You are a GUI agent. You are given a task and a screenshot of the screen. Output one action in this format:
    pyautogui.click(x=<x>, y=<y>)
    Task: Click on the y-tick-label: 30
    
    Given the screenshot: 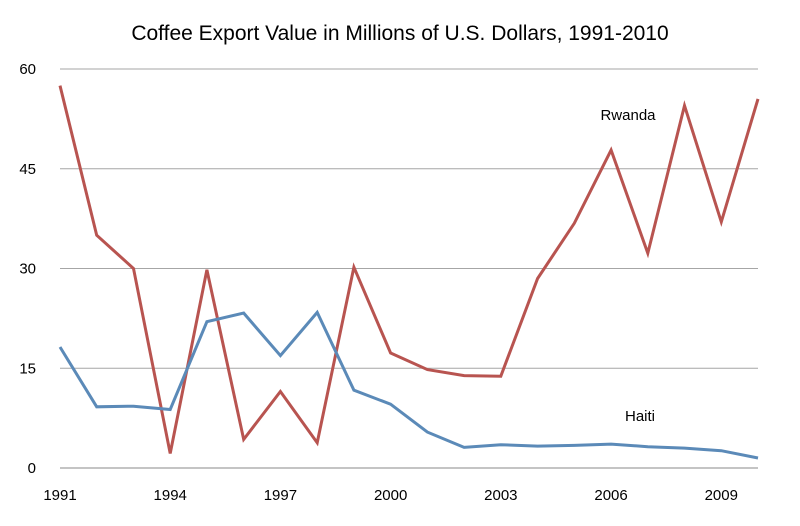 What is the action you would take?
    pyautogui.click(x=27, y=269)
    